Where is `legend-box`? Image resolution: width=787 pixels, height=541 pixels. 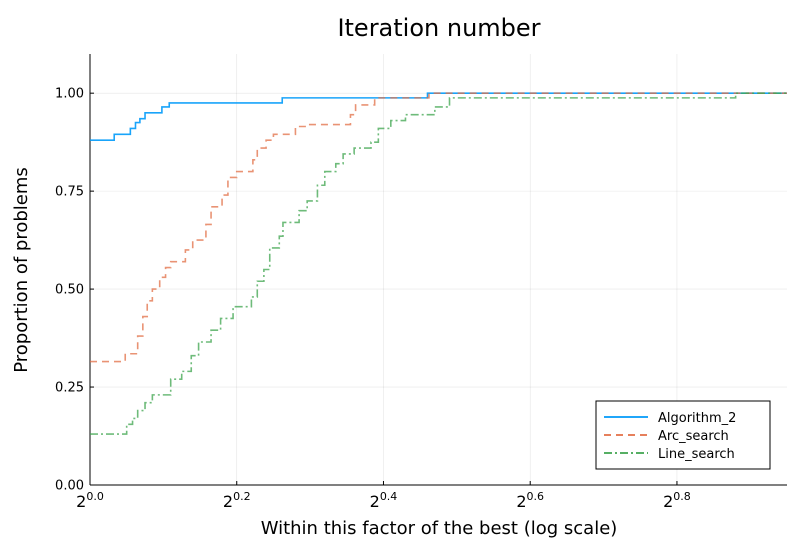 legend-box is located at coordinates (683, 435).